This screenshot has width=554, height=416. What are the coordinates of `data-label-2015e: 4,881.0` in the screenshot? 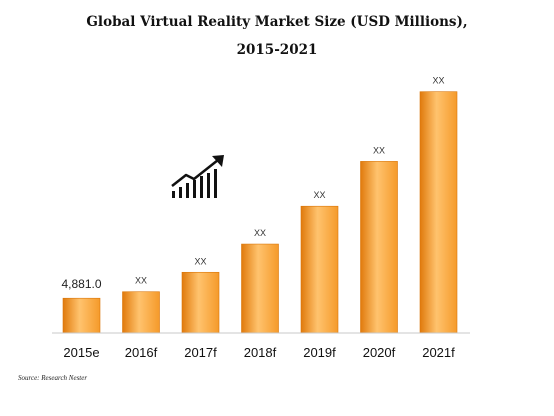 It's located at (81, 284).